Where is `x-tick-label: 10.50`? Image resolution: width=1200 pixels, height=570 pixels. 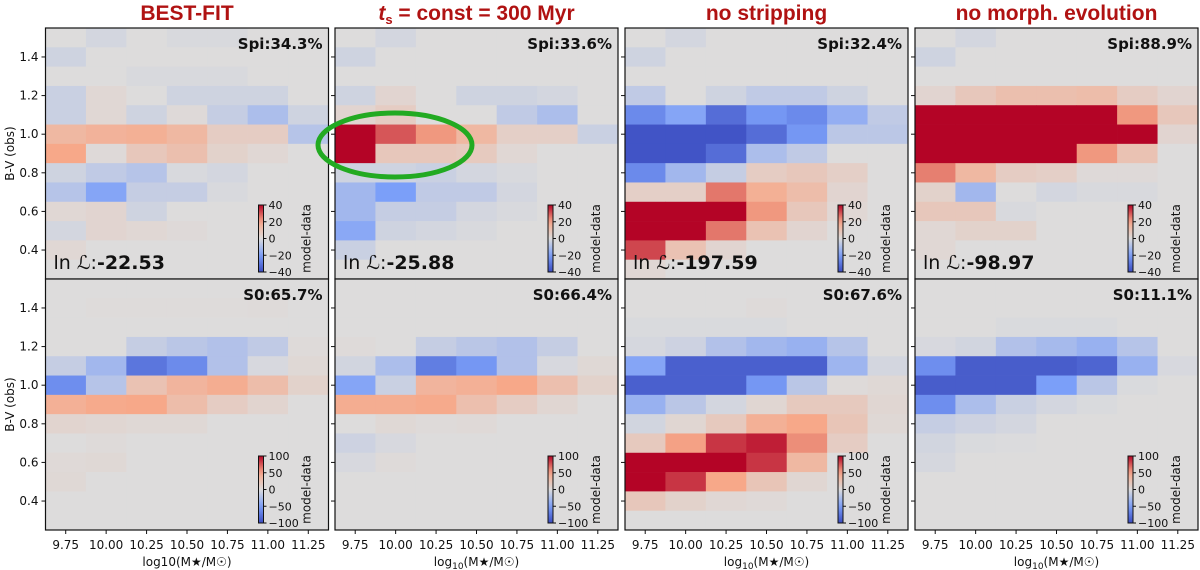 x-tick-label: 10.50 is located at coordinates (187, 545).